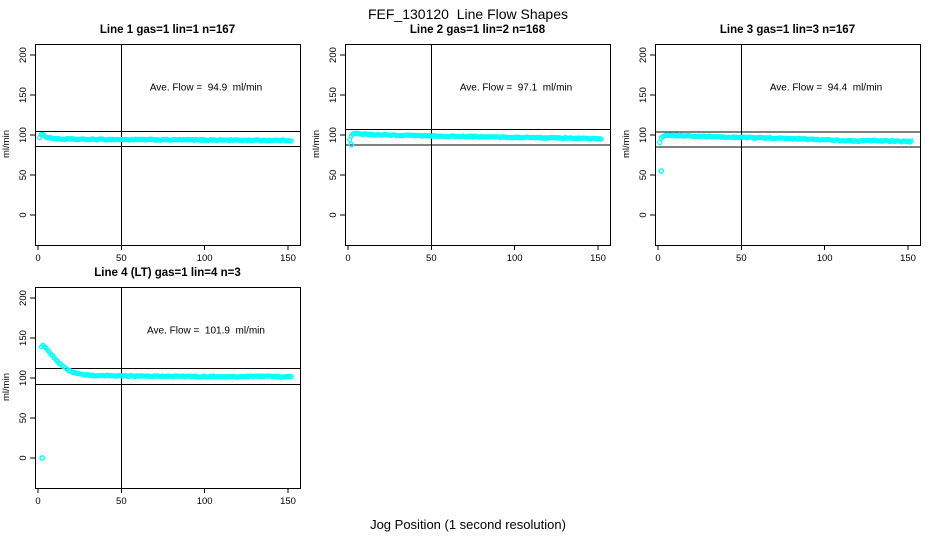 The image size is (936, 540). Describe the element at coordinates (468, 524) in the screenshot. I see `x-axis-label: Jog Position (1 second resolution)` at that location.